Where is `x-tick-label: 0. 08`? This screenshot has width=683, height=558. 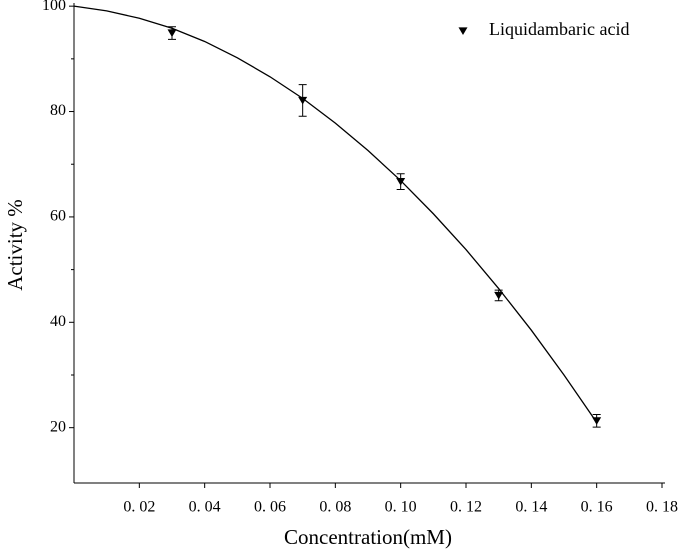
x-tick-label: 0. 08 is located at coordinates (335, 507).